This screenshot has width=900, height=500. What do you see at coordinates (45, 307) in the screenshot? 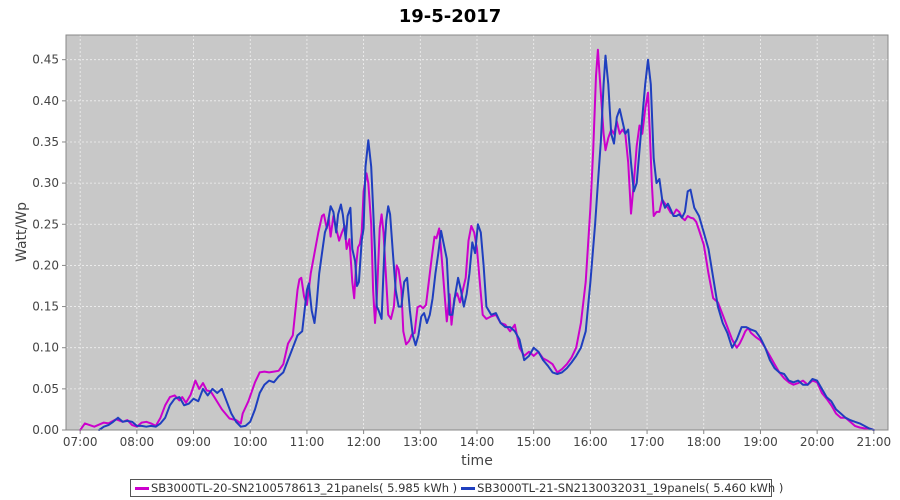
I see `y-tick-label: 0.15` at bounding box center [45, 307].